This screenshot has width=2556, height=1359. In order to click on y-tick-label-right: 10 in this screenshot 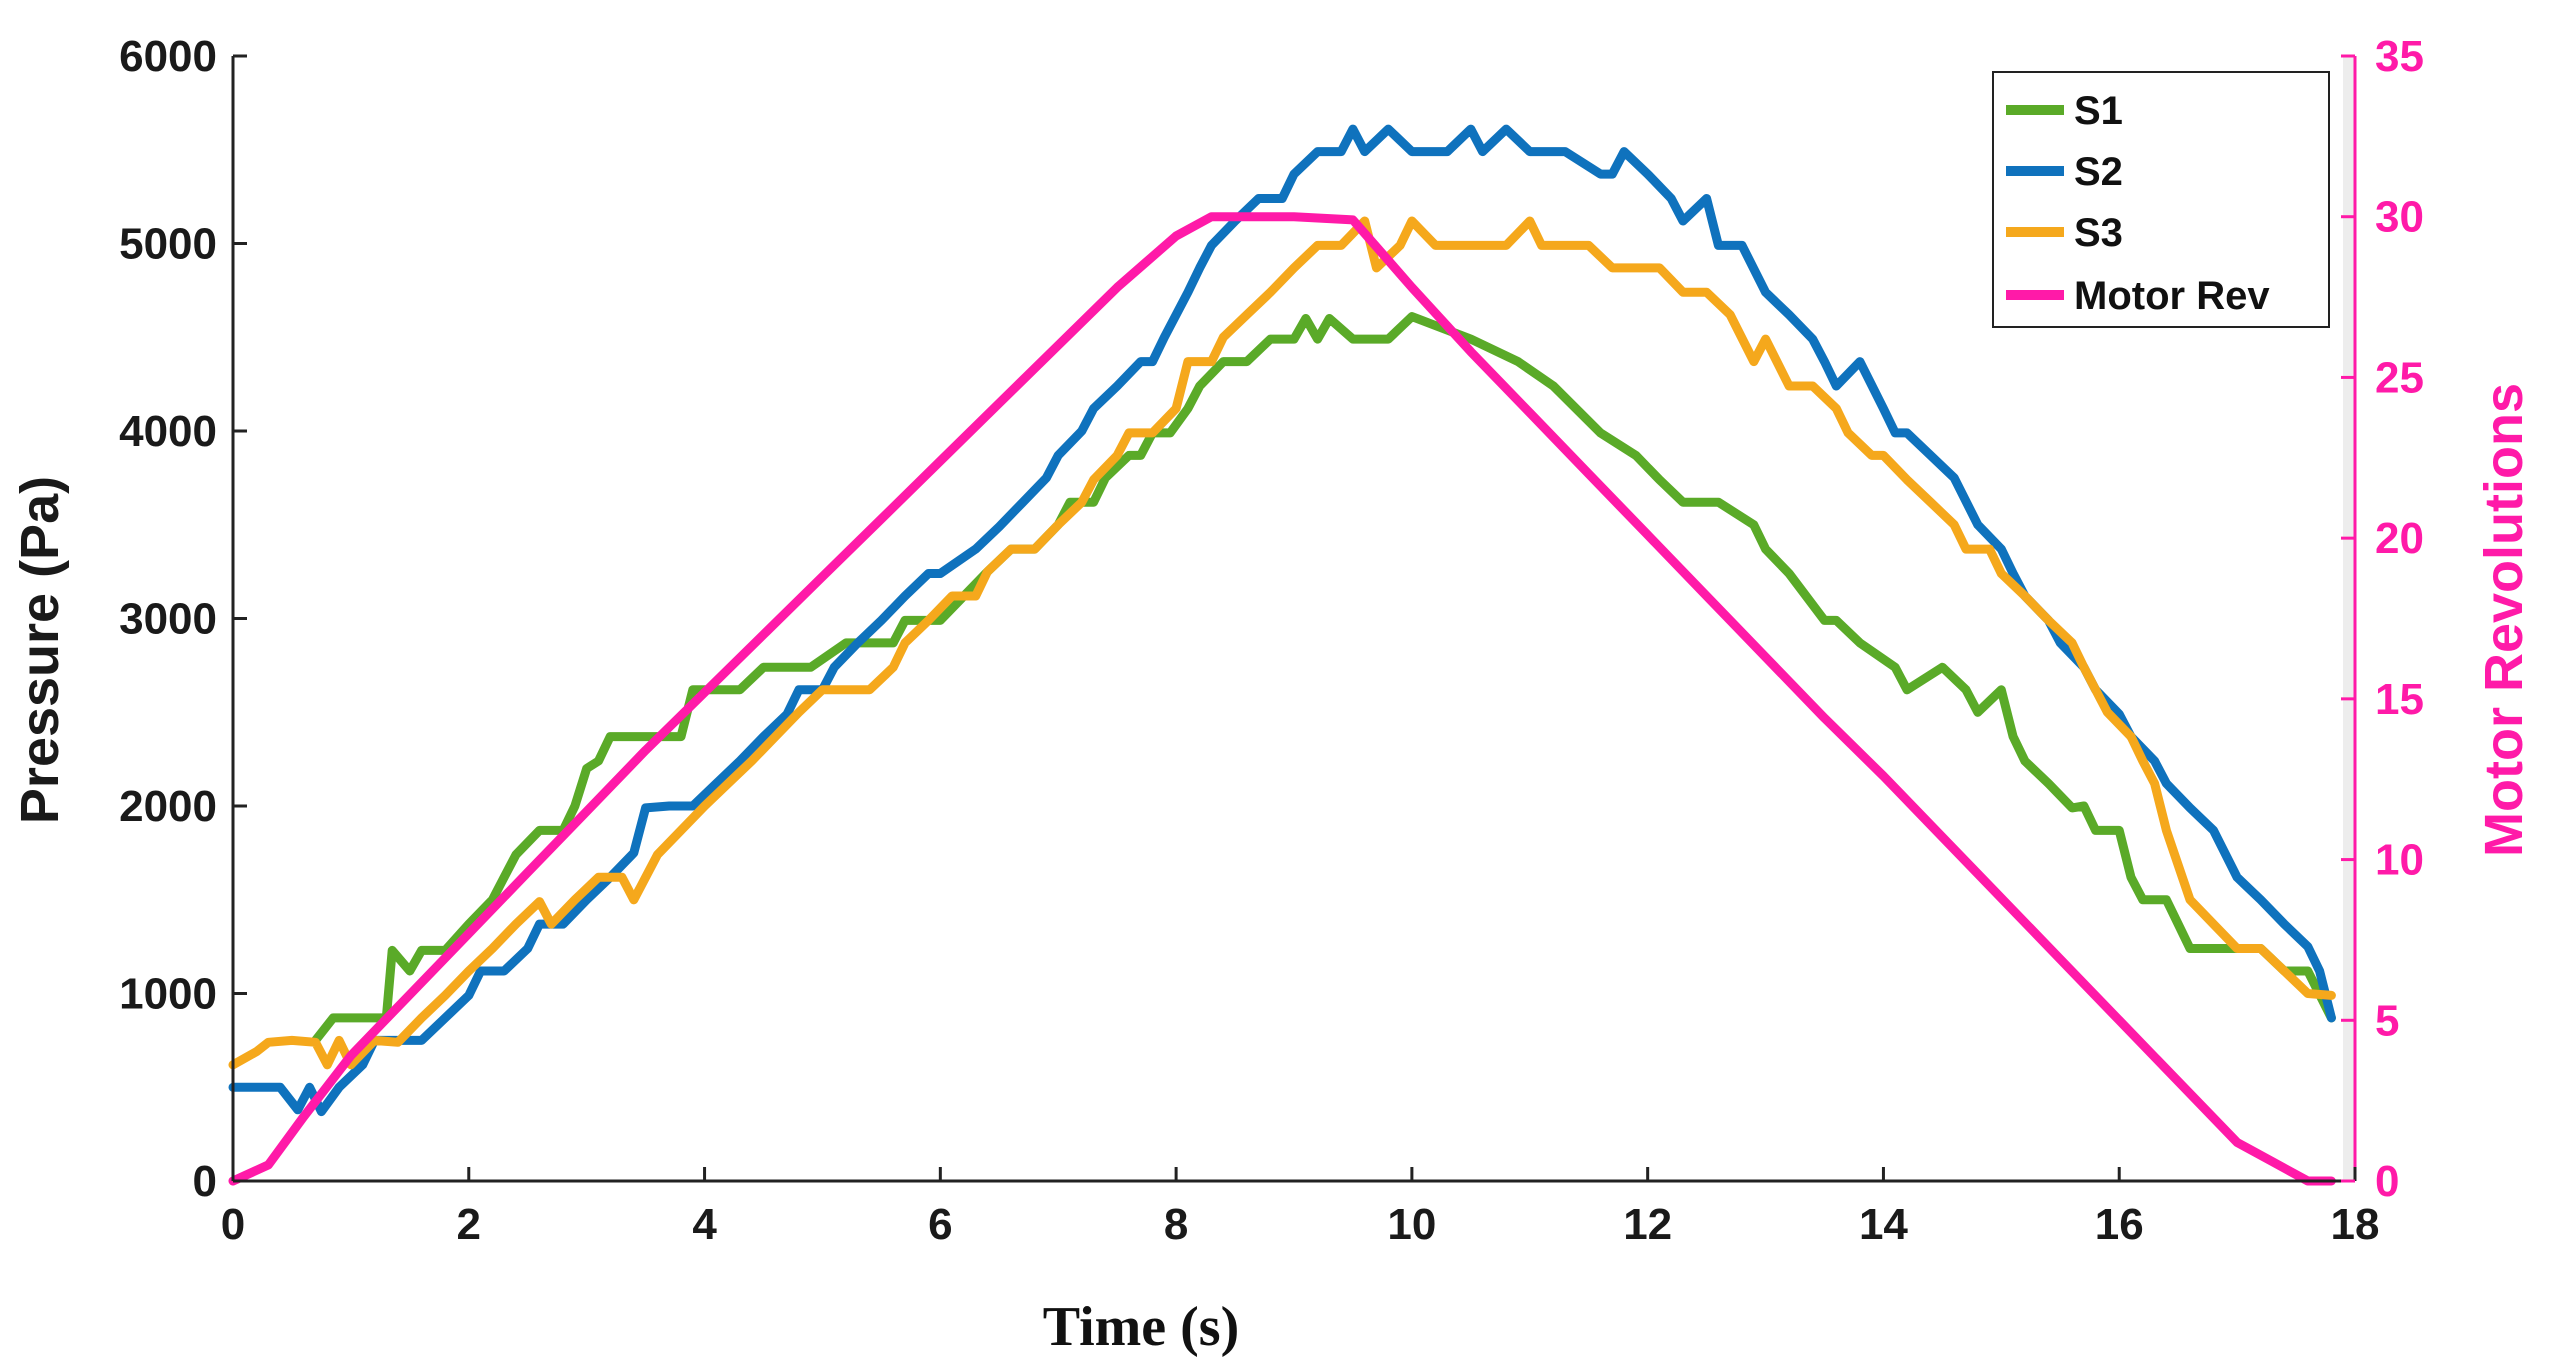, I will do `click(2399, 860)`.